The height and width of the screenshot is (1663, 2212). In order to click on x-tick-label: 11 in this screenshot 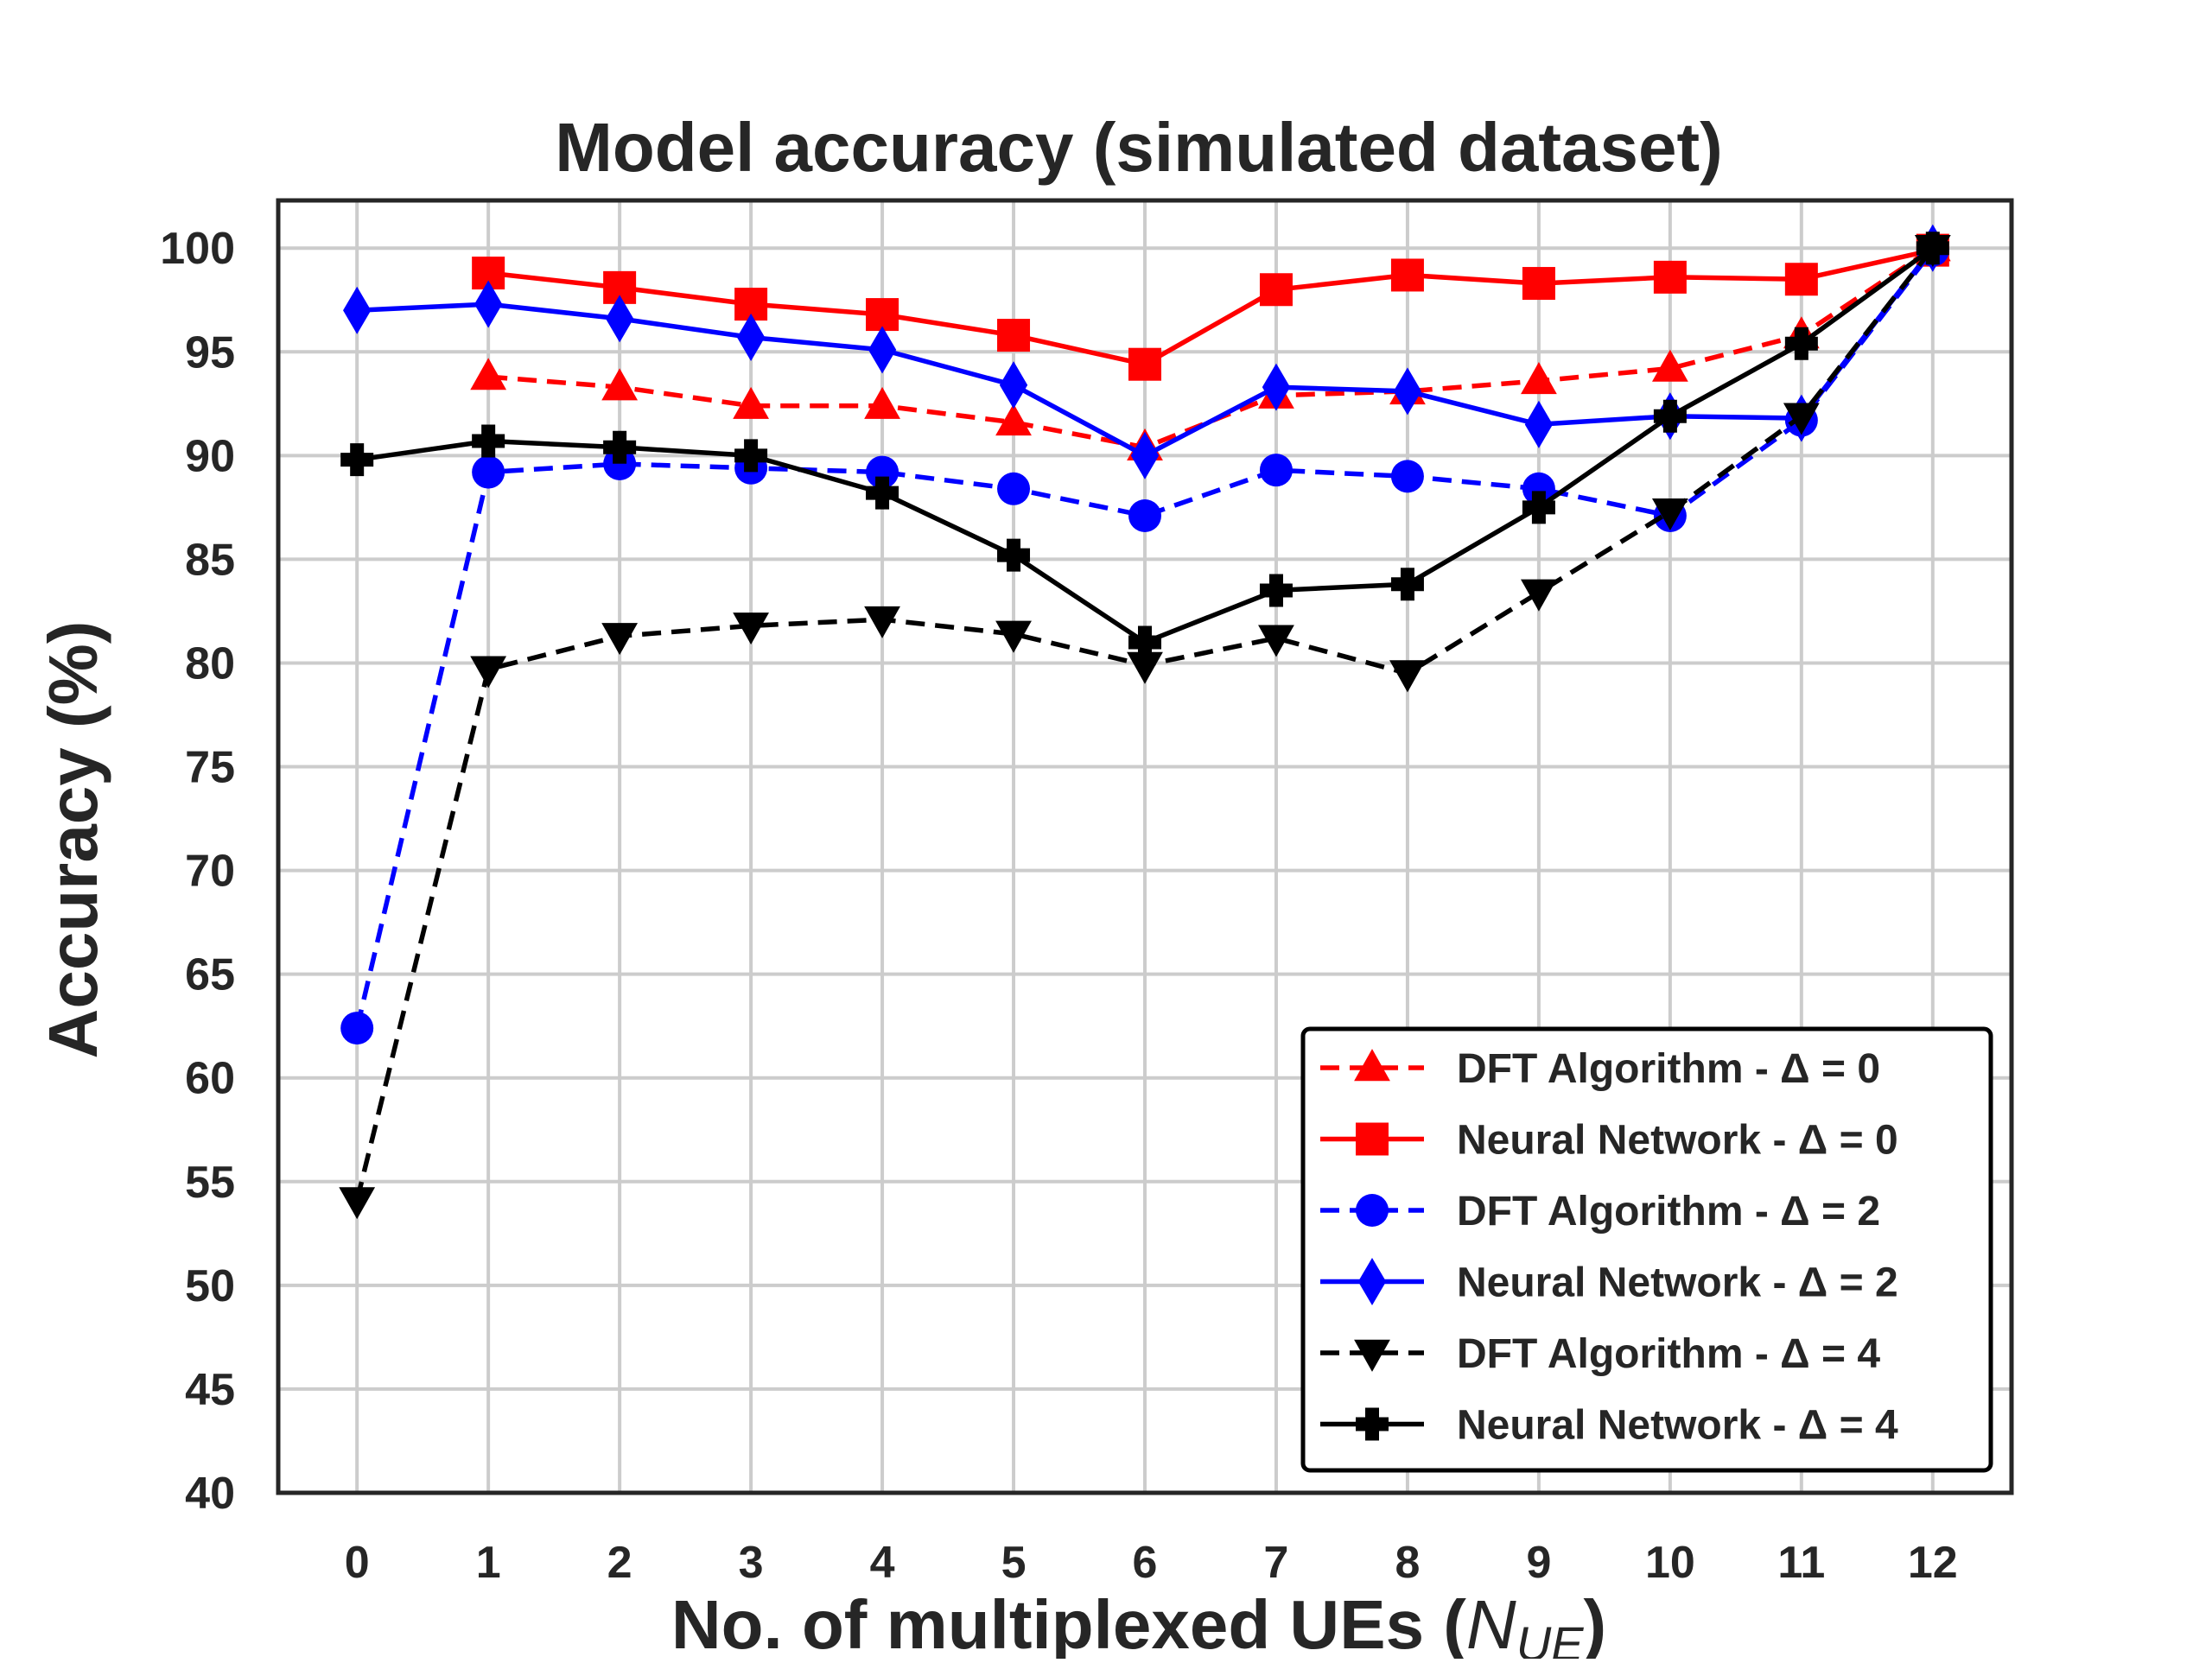, I will do `click(1801, 1563)`.